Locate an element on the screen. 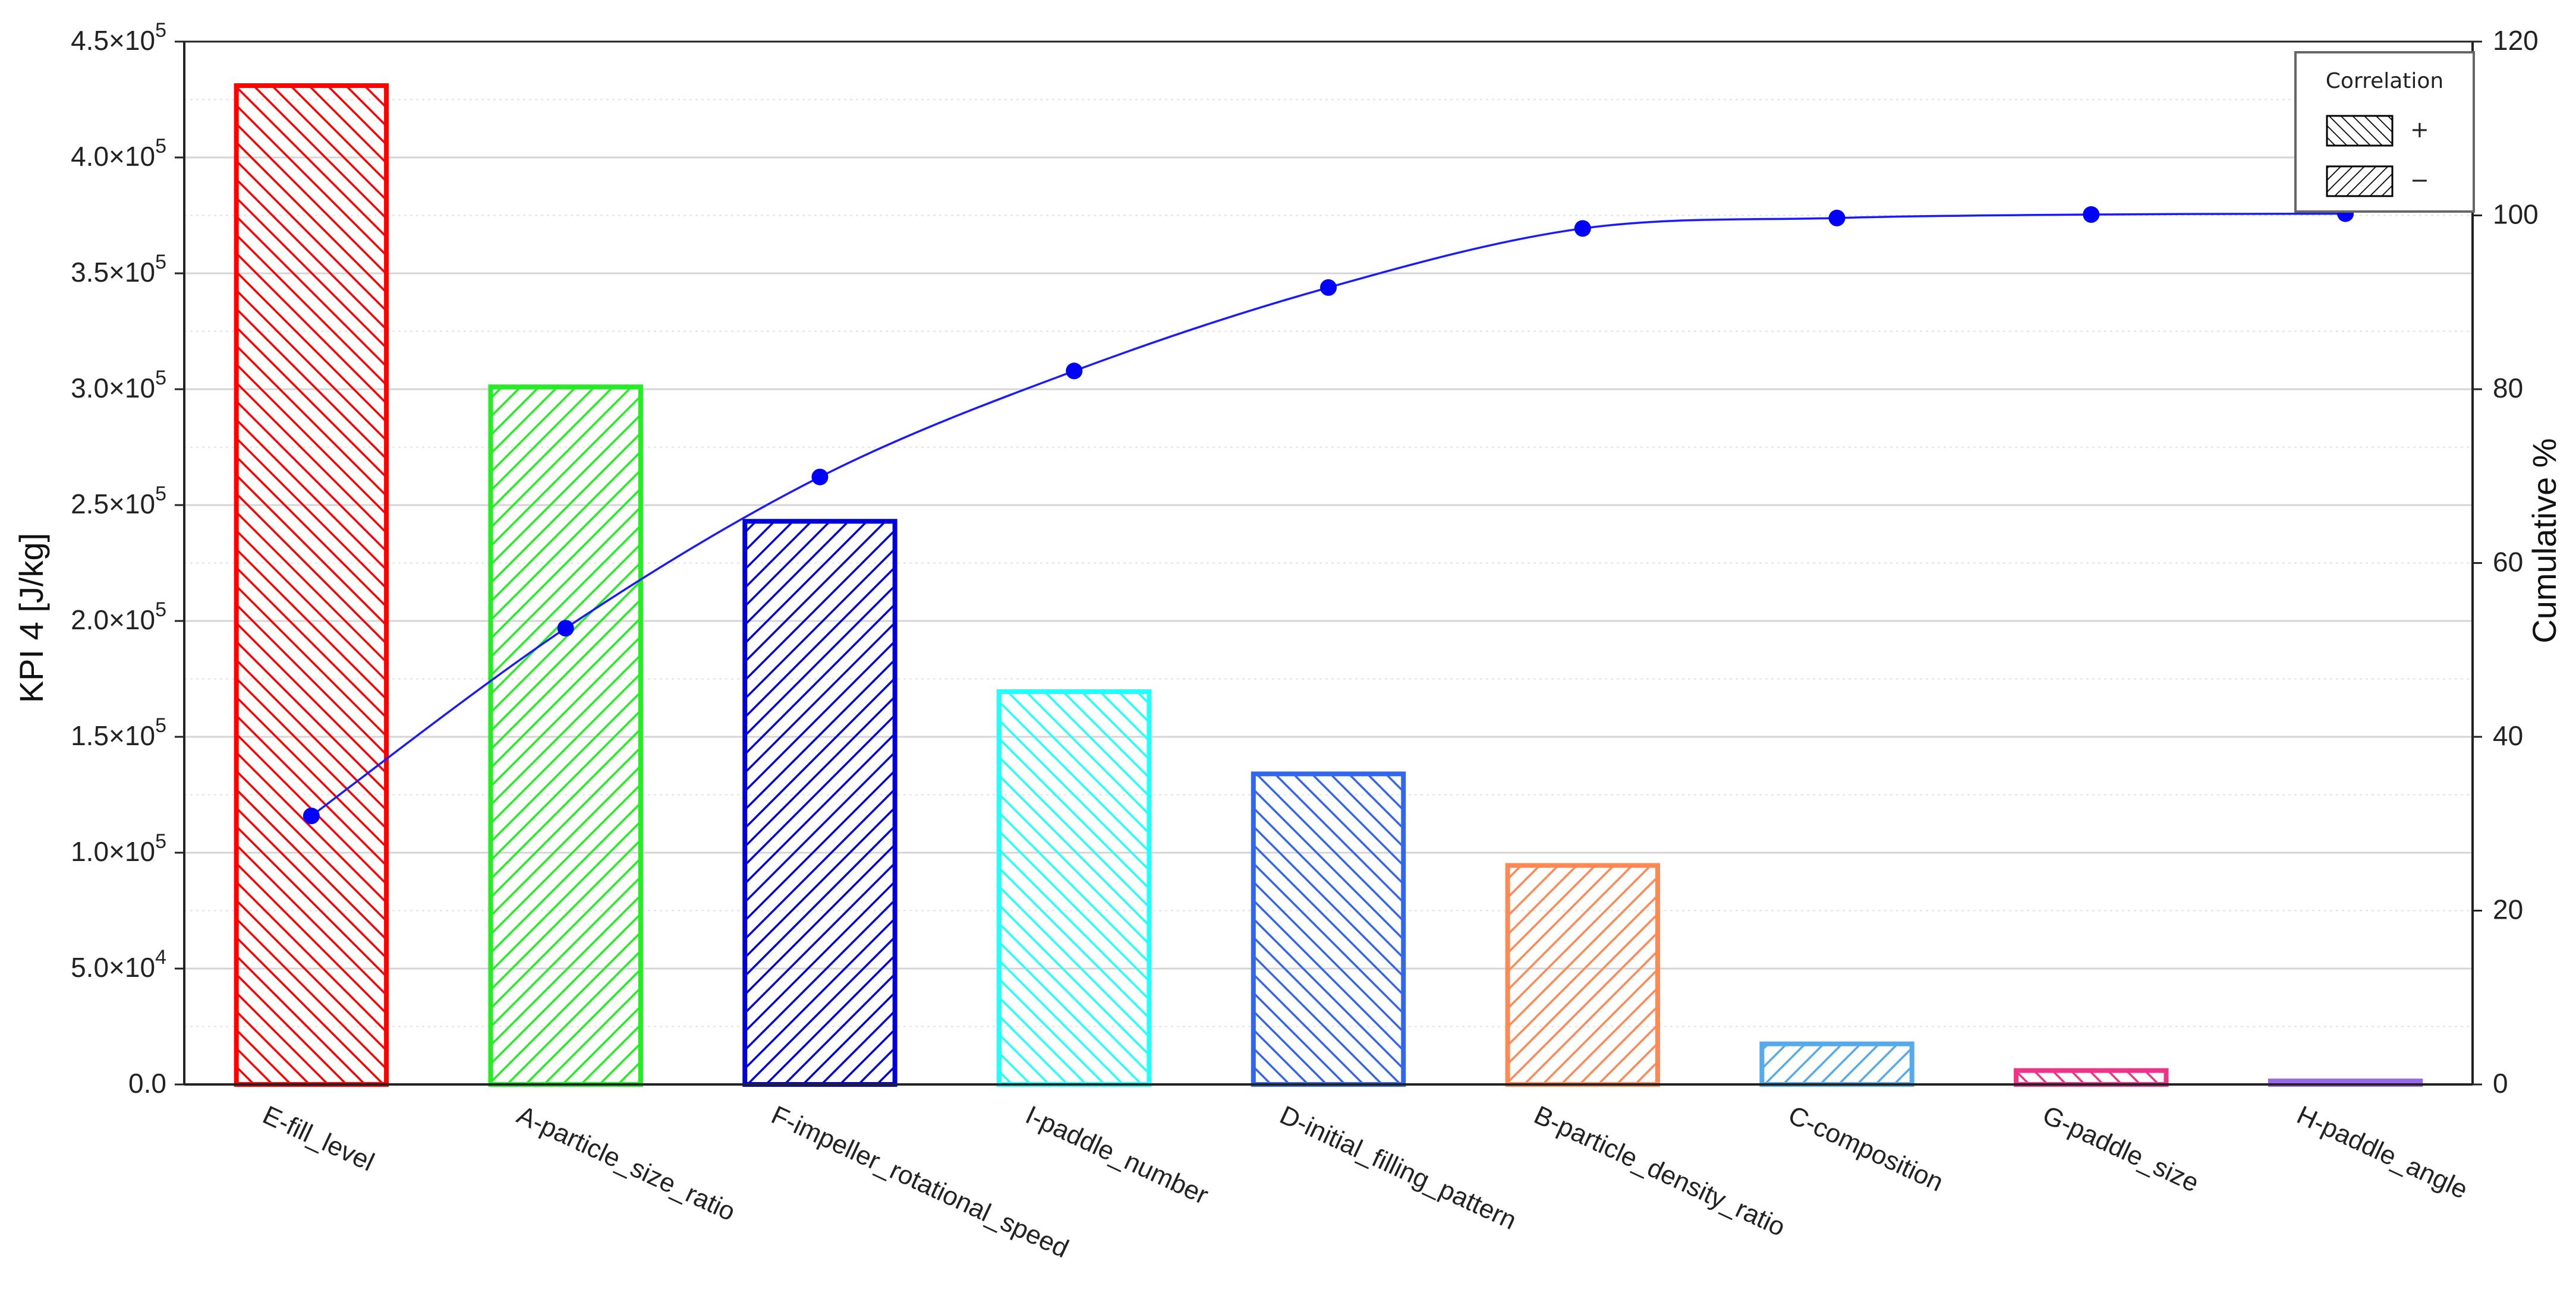 The width and height of the screenshot is (2576, 1315). y2-tick-labels: 0 20 40 60 80 100 120 is located at coordinates (2516, 562).